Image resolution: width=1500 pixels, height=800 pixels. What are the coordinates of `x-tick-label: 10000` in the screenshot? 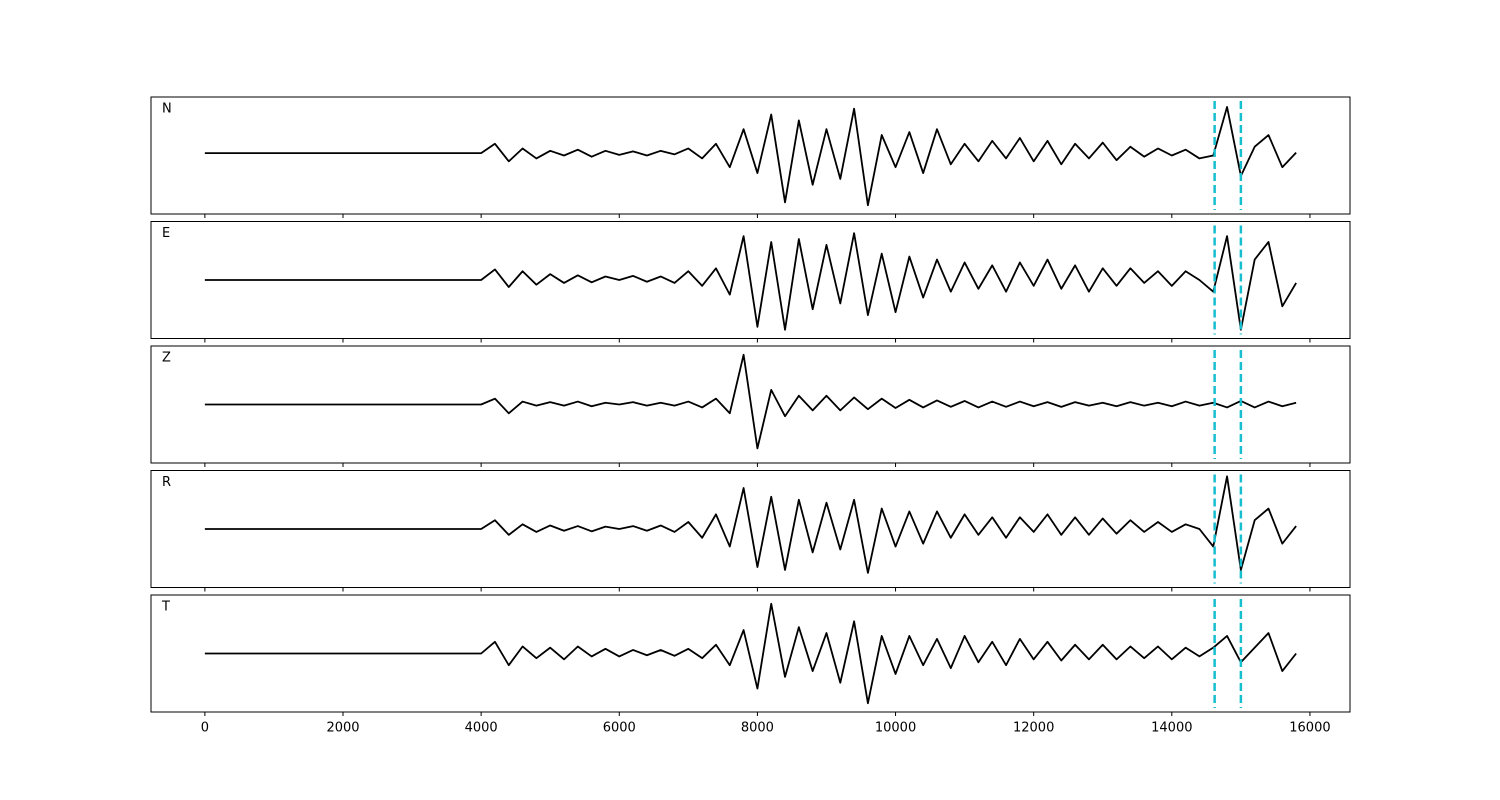 It's located at (895, 728).